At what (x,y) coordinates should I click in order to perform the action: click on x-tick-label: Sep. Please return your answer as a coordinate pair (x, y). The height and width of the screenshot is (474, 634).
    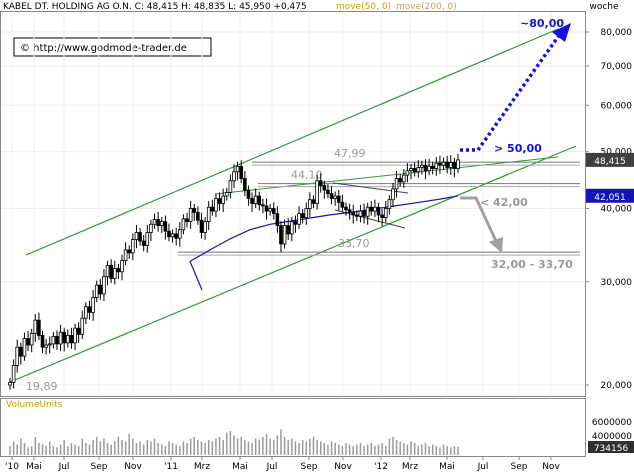
    Looking at the image, I should click on (309, 467).